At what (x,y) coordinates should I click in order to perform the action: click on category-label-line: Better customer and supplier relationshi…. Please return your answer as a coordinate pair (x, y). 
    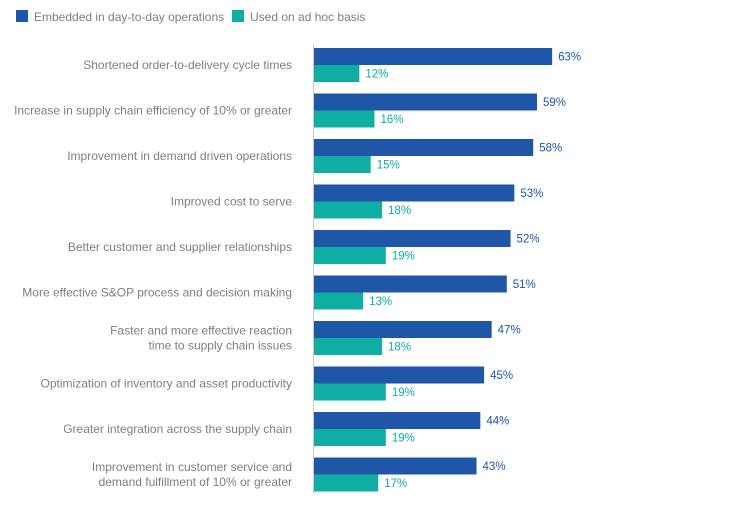
    Looking at the image, I should click on (180, 247).